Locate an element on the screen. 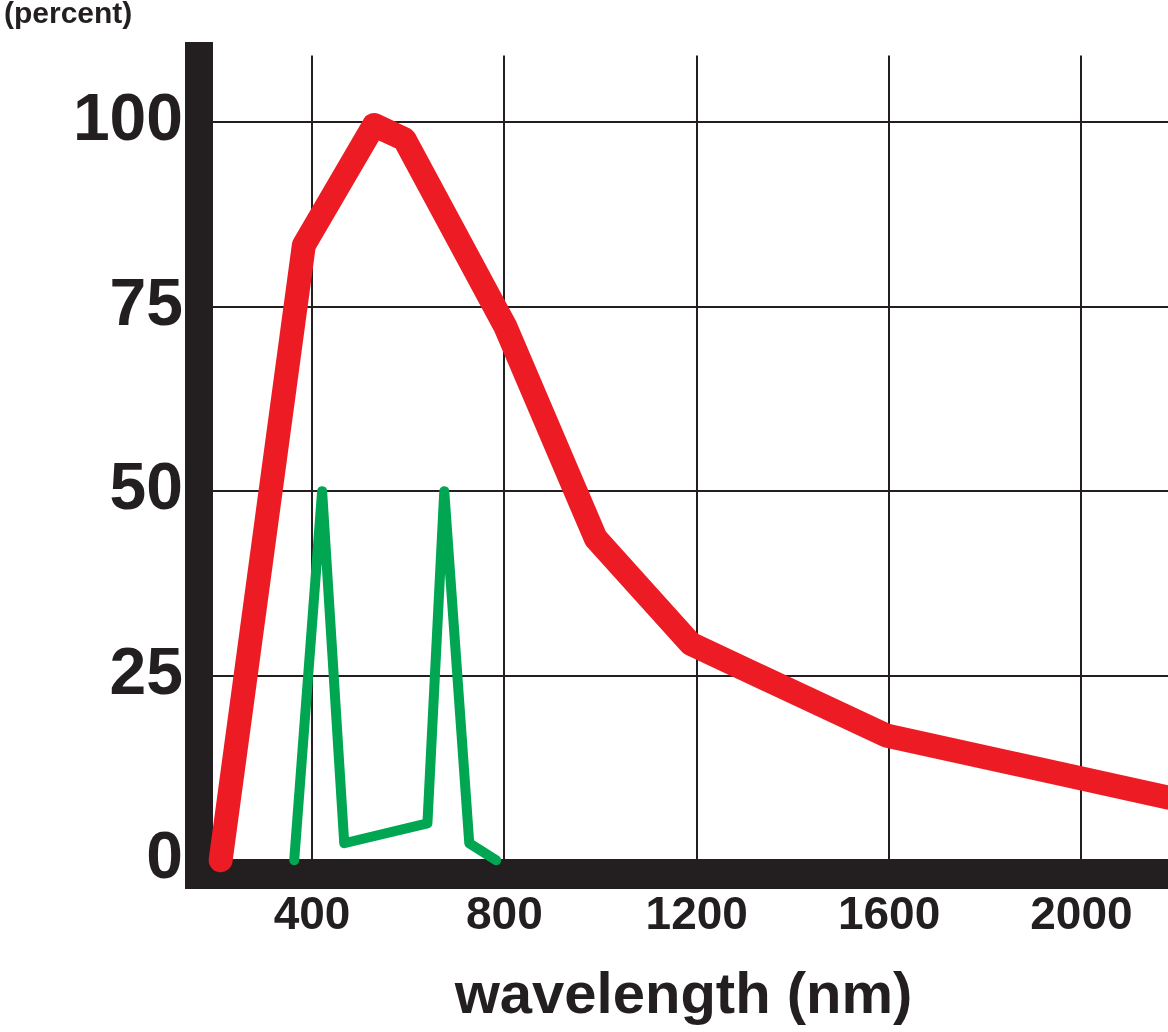  y-tick-label: 0 is located at coordinates (164, 855).